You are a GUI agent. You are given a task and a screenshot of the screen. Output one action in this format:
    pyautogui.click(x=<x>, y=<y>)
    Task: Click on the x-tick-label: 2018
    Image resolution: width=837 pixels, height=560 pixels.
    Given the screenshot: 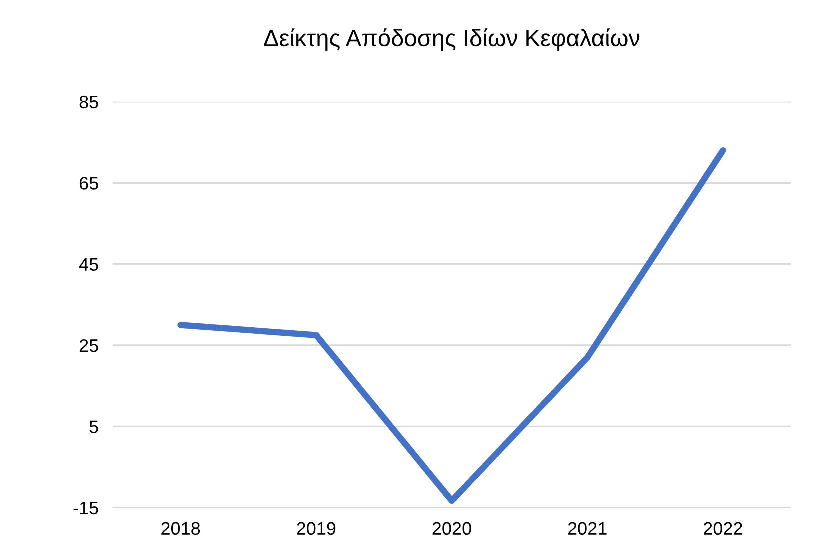 What is the action you would take?
    pyautogui.click(x=181, y=529)
    